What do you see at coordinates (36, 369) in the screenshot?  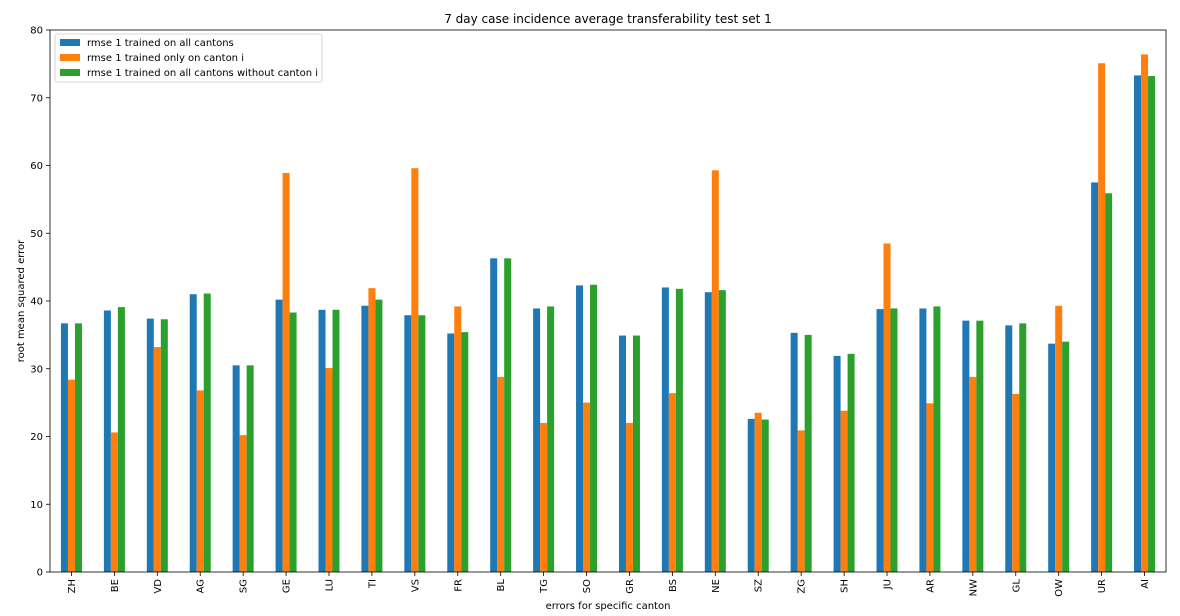 I see `y-tick-label: 30` at bounding box center [36, 369].